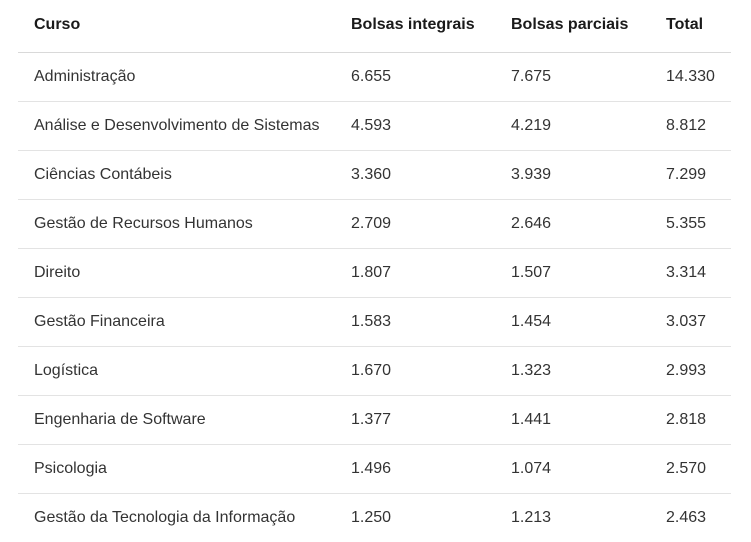  What do you see at coordinates (690, 420) in the screenshot?
I see `cell-total: 2.818` at bounding box center [690, 420].